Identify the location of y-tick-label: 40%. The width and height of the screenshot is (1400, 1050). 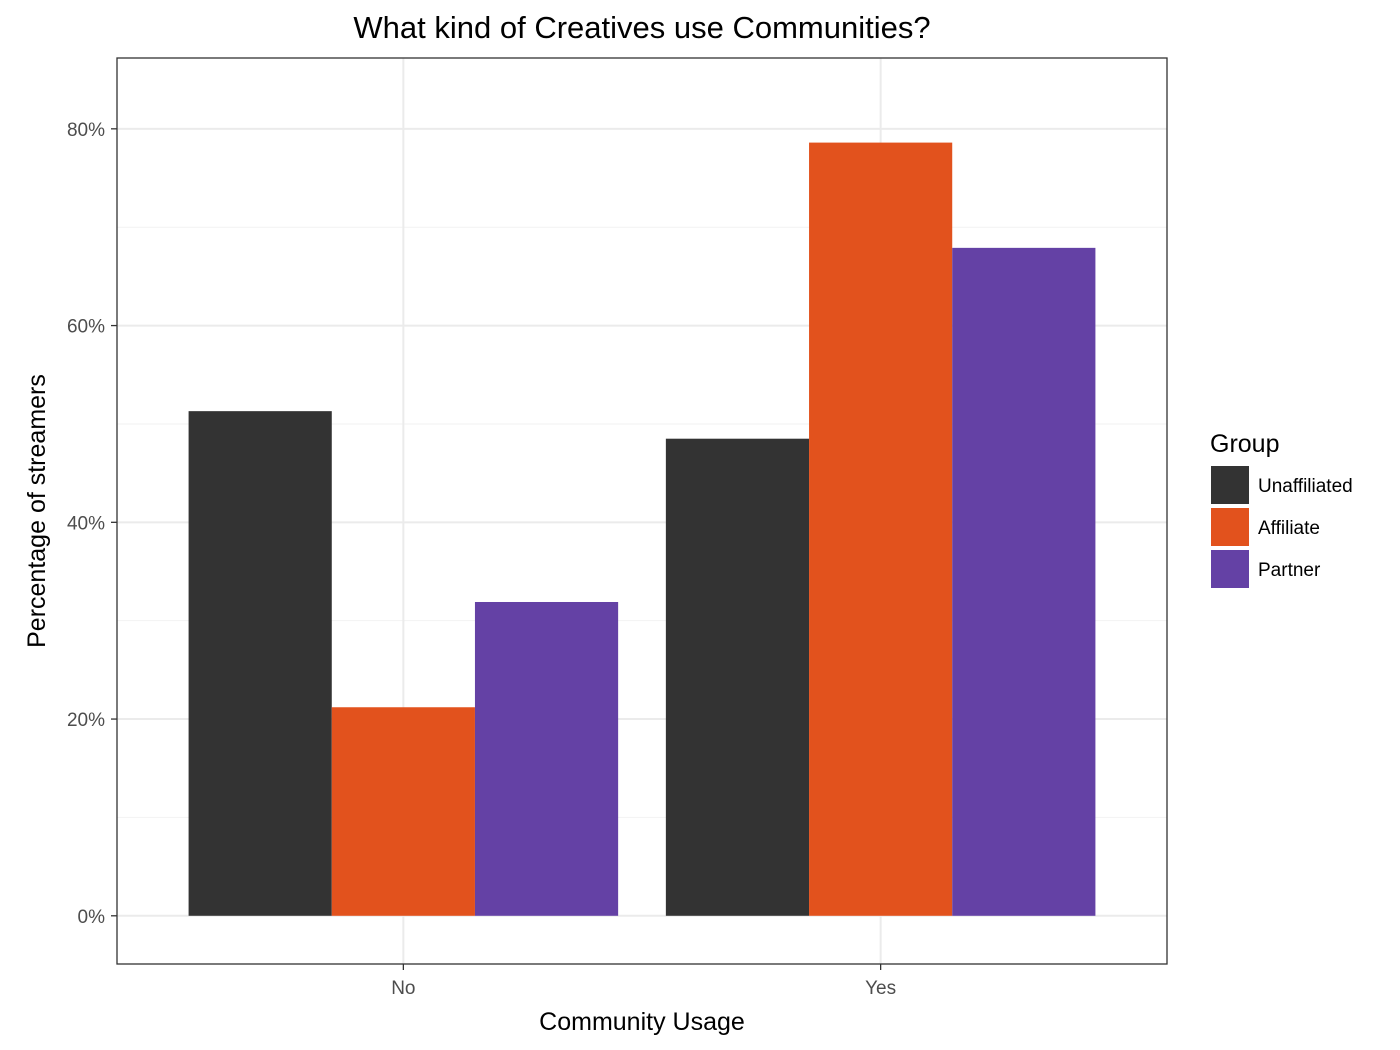
(86, 523).